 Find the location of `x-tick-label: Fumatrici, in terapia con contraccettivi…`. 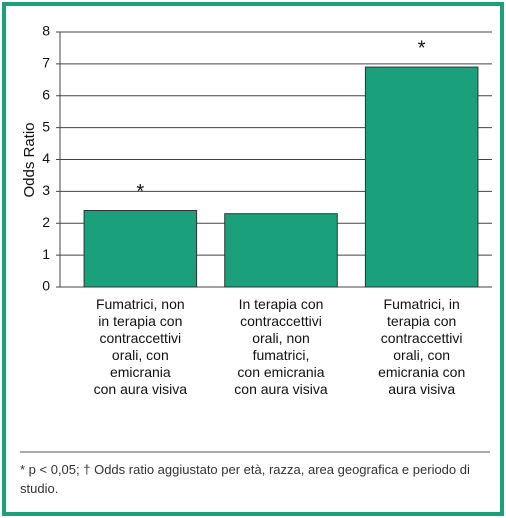

x-tick-label: Fumatrici, in terapia con contraccettivi… is located at coordinates (422, 346).